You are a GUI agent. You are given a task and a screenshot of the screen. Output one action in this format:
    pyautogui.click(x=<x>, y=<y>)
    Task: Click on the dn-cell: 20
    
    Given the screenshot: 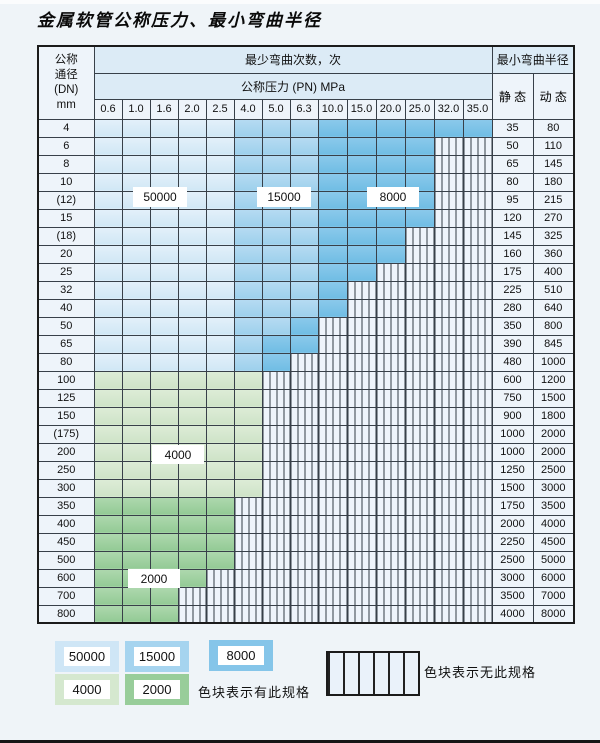 What is the action you would take?
    pyautogui.click(x=66, y=254)
    